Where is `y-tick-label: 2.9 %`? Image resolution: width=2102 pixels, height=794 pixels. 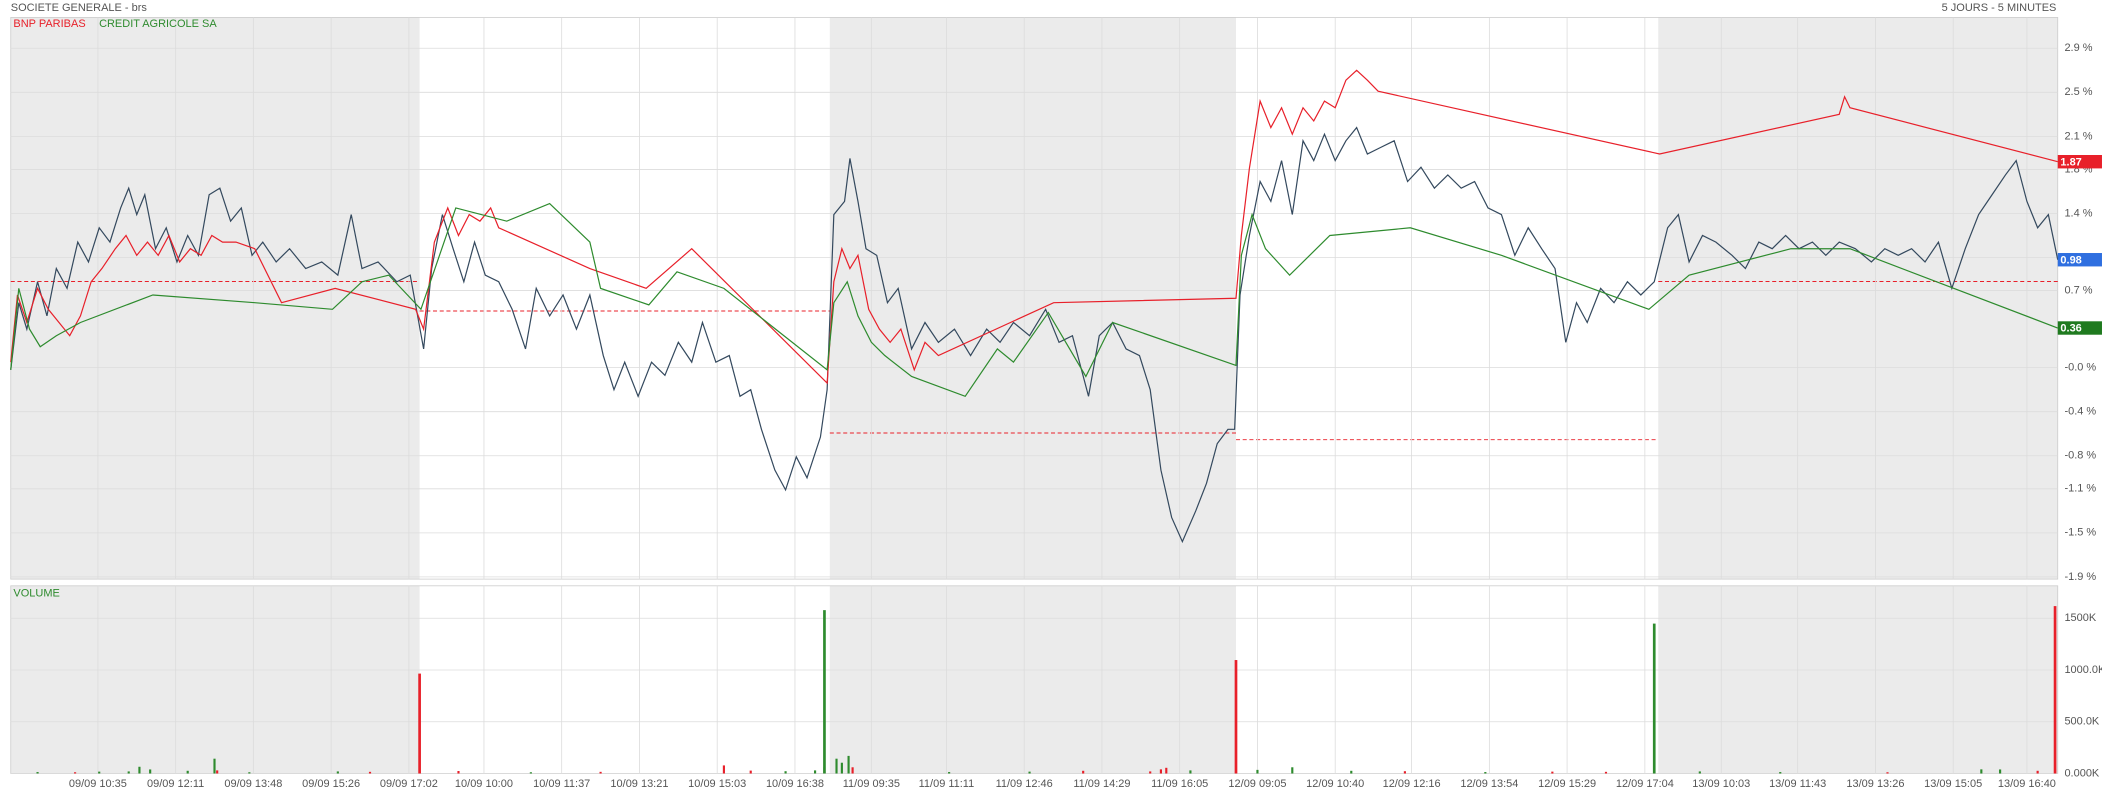 y-tick-label: 2.9 % is located at coordinates (2078, 48).